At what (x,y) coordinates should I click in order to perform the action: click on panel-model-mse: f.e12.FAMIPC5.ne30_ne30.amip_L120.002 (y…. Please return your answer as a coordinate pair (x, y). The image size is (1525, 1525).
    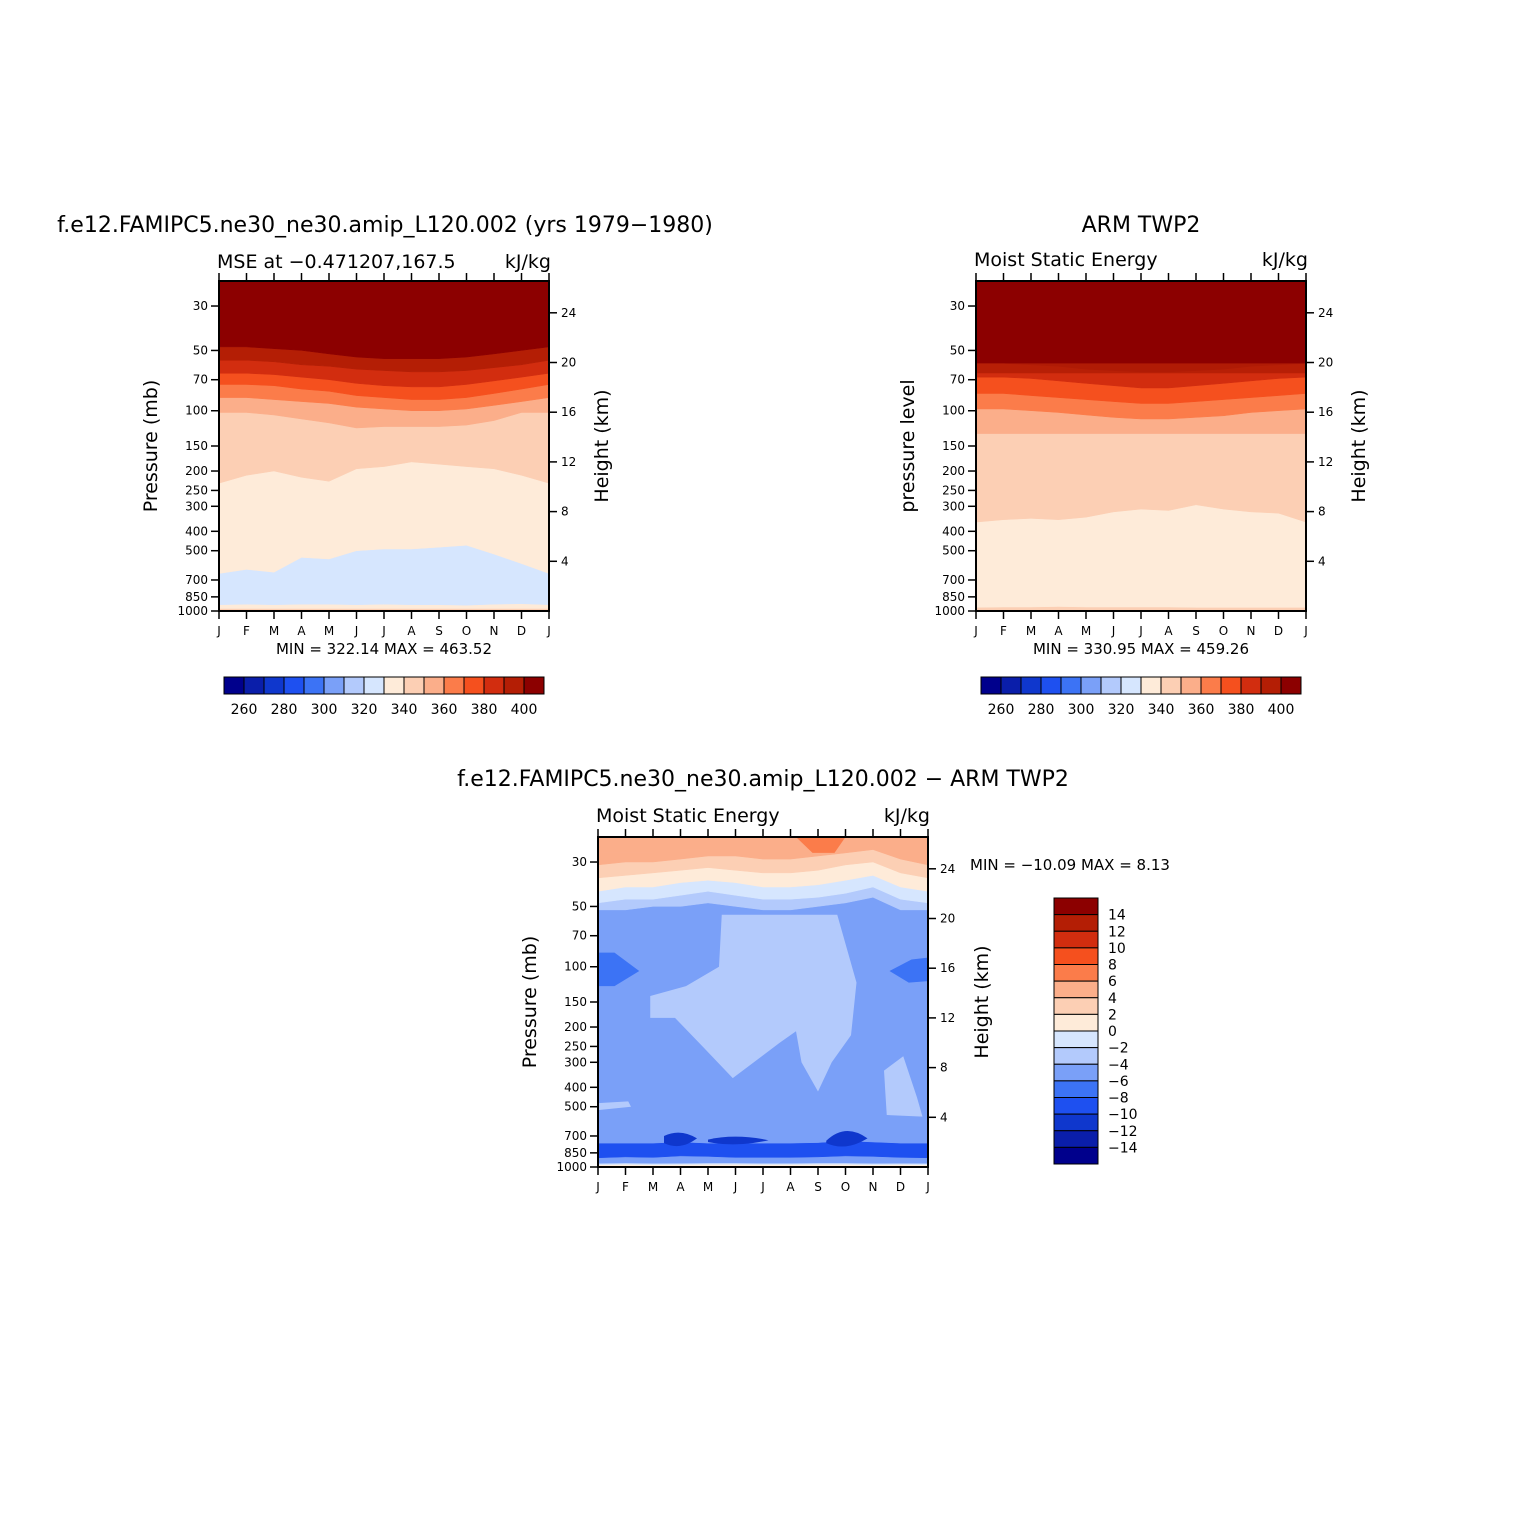
    Looking at the image, I should click on (385, 465).